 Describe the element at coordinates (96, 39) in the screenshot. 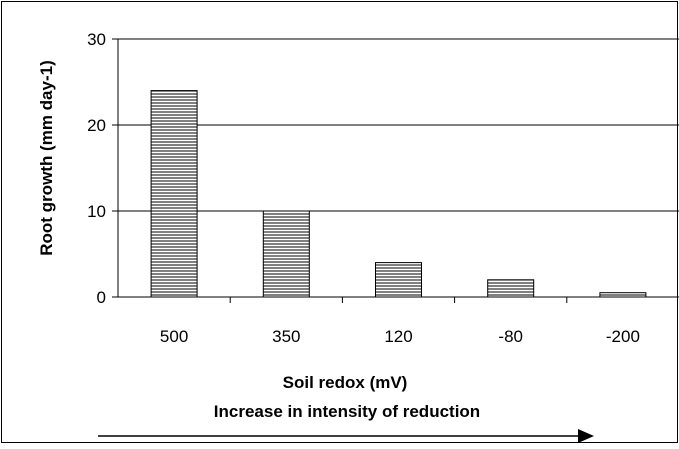

I see `y-tick-label: 30` at that location.